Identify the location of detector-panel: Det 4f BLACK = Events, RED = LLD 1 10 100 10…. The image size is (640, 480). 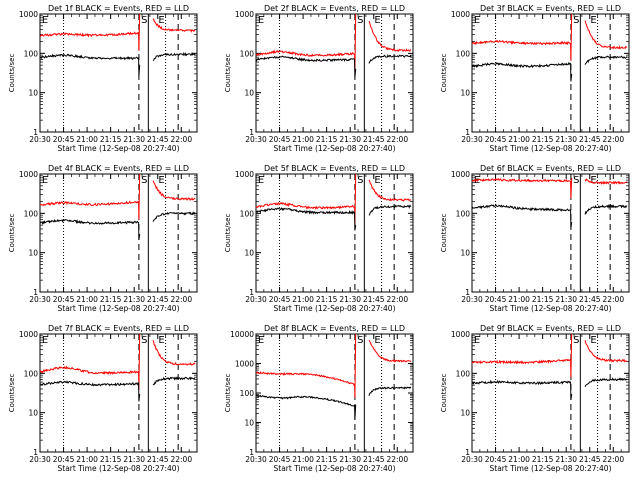
(103, 238).